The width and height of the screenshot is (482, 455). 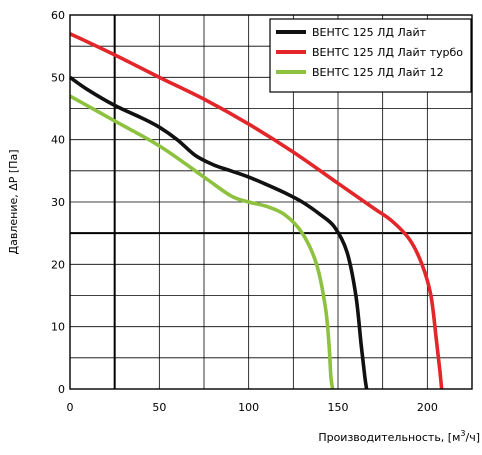 I want to click on legend-label-2: ВЕНТС 125 ЛД Лайт турбо, so click(x=387, y=52).